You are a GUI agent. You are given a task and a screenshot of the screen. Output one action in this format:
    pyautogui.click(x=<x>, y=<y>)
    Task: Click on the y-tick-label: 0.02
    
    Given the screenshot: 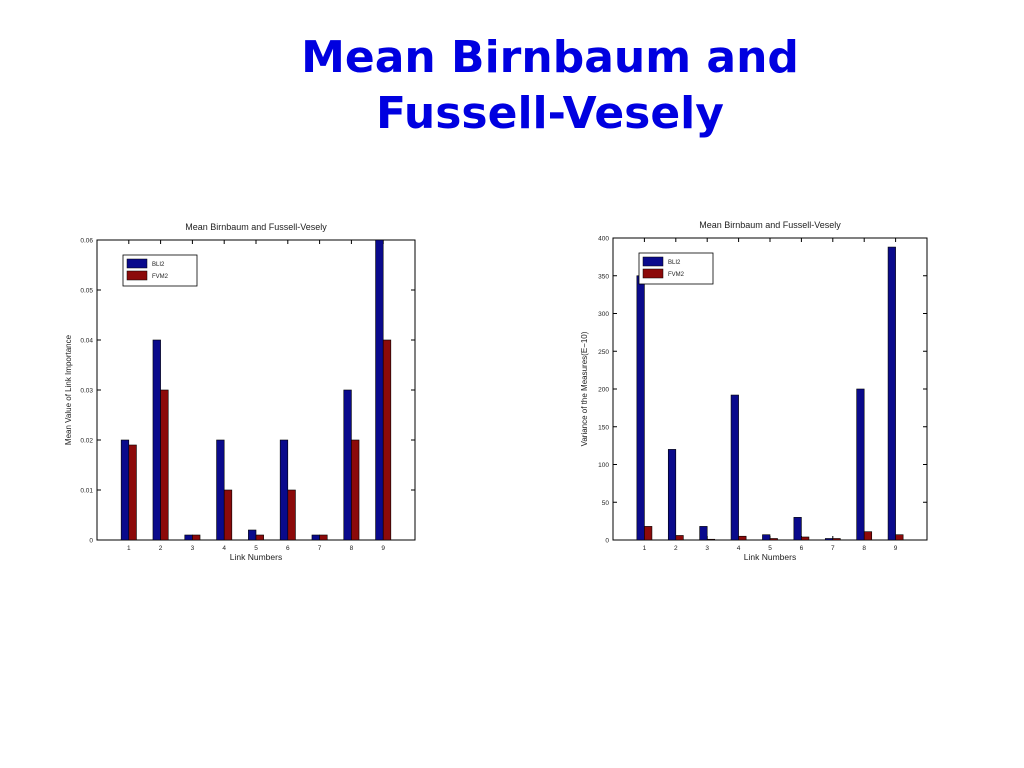 What is the action you would take?
    pyautogui.click(x=86, y=441)
    